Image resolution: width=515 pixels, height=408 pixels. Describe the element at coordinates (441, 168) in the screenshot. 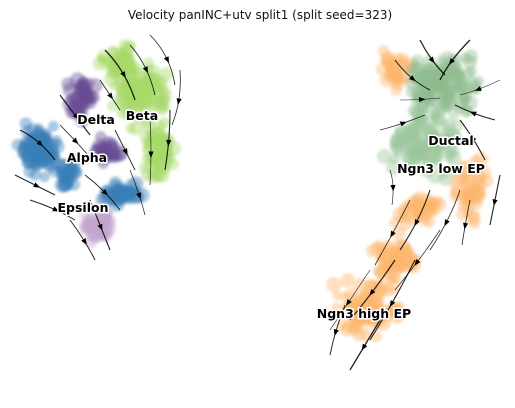

I see `label-ngn3-low-ep: Ngn3 low EP` at that location.